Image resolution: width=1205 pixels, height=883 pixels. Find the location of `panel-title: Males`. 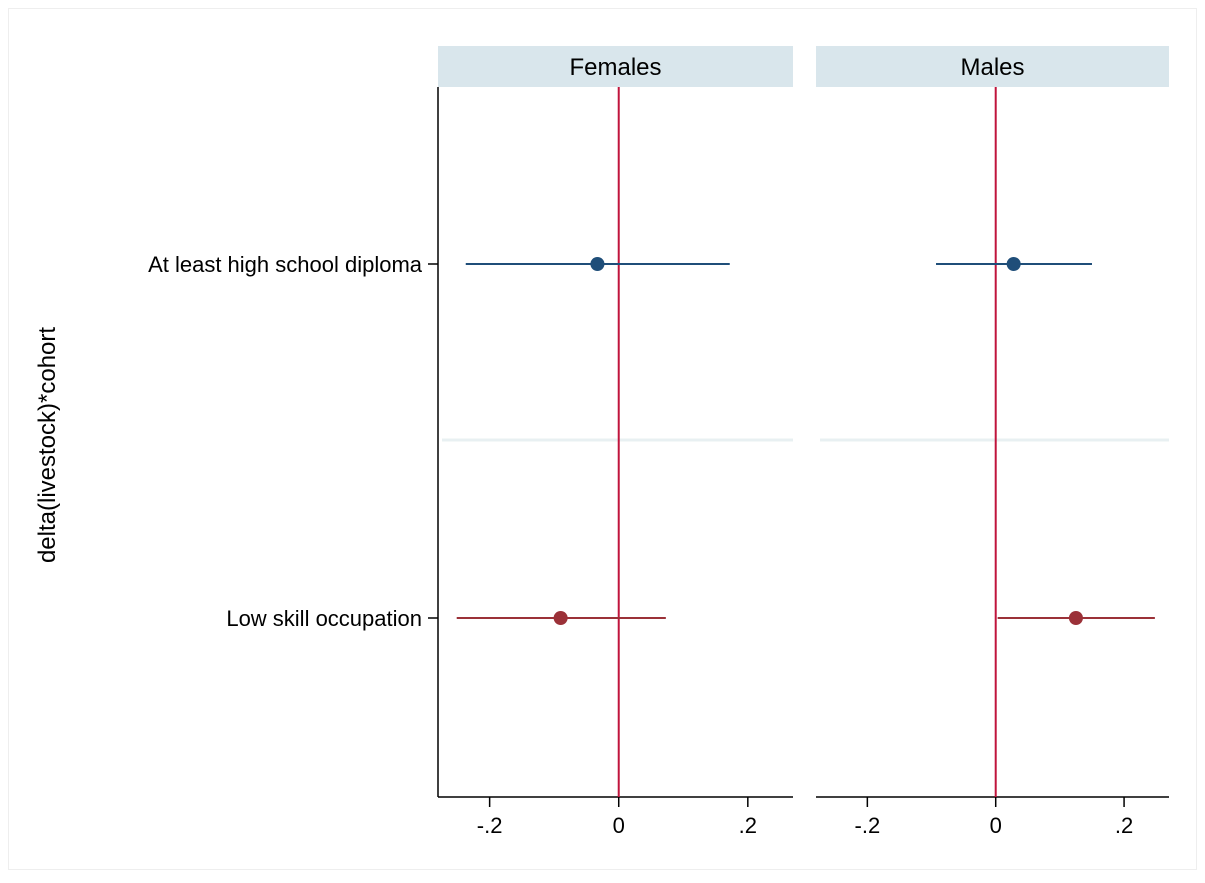

panel-title: Males is located at coordinates (992, 67).